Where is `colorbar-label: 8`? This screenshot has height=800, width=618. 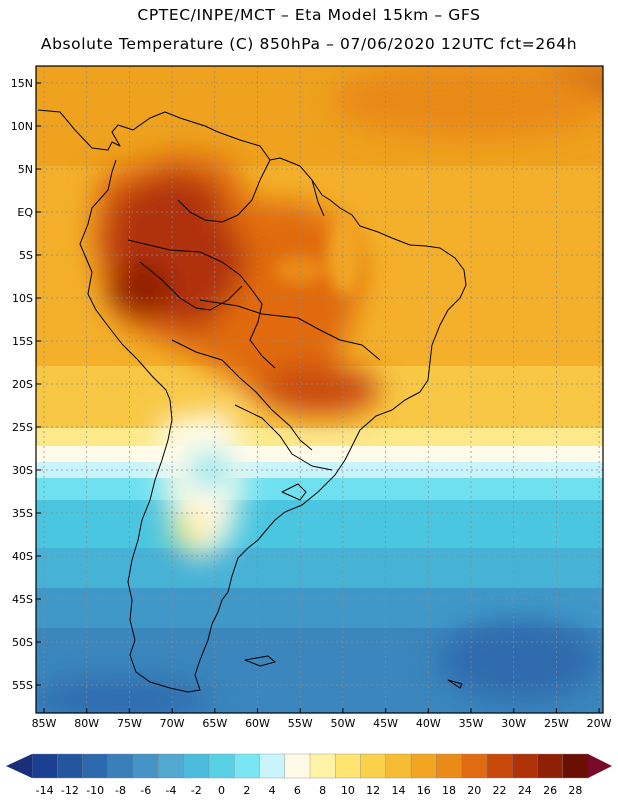 colorbar-label: 8 is located at coordinates (322, 790).